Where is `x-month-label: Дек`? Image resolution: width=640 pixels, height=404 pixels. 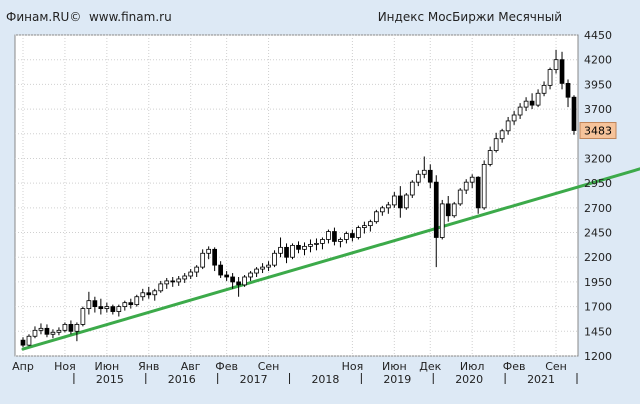
x-month-label: Дек is located at coordinates (430, 366).